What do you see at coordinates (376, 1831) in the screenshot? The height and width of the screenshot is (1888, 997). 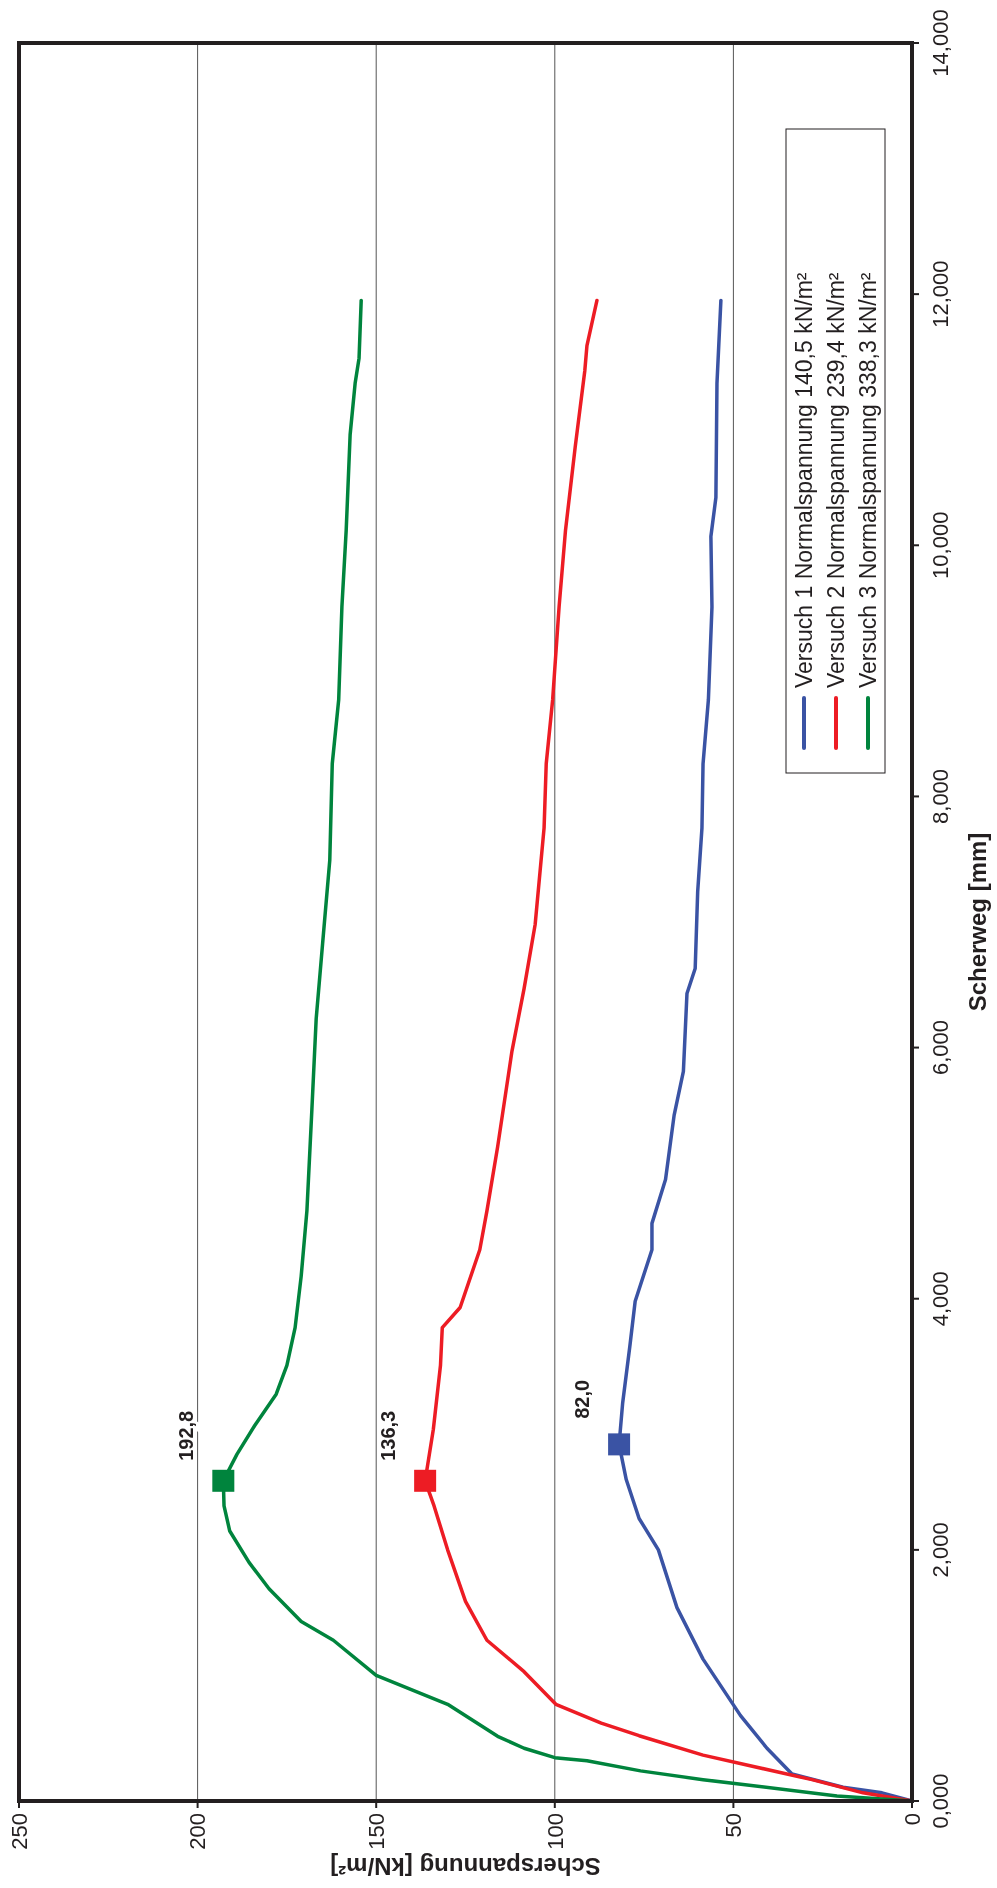 I see `x-tick-label: 150` at bounding box center [376, 1831].